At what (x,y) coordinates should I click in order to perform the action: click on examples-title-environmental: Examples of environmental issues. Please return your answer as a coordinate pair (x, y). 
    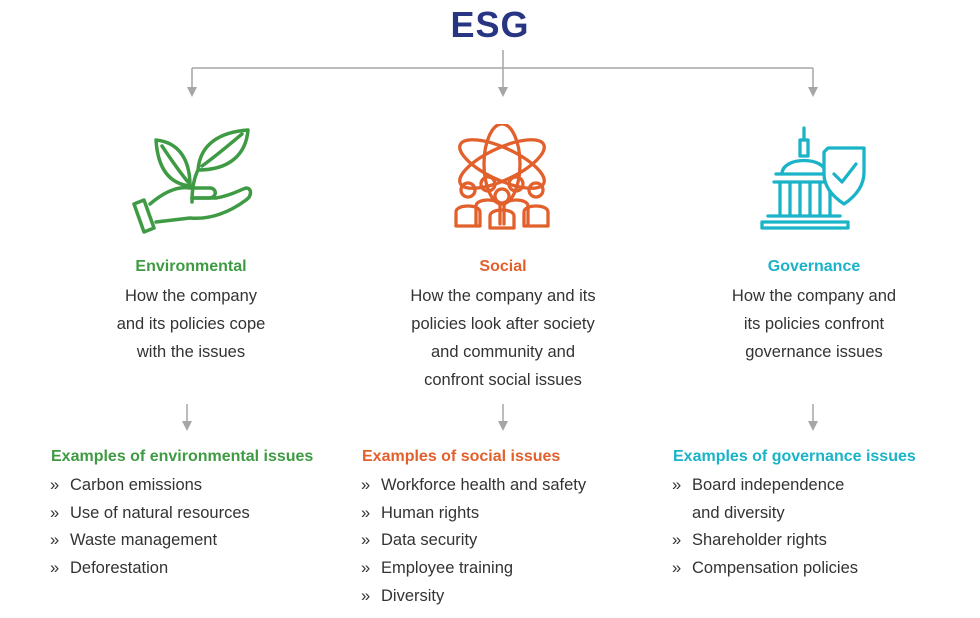
    Looking at the image, I should click on (182, 456).